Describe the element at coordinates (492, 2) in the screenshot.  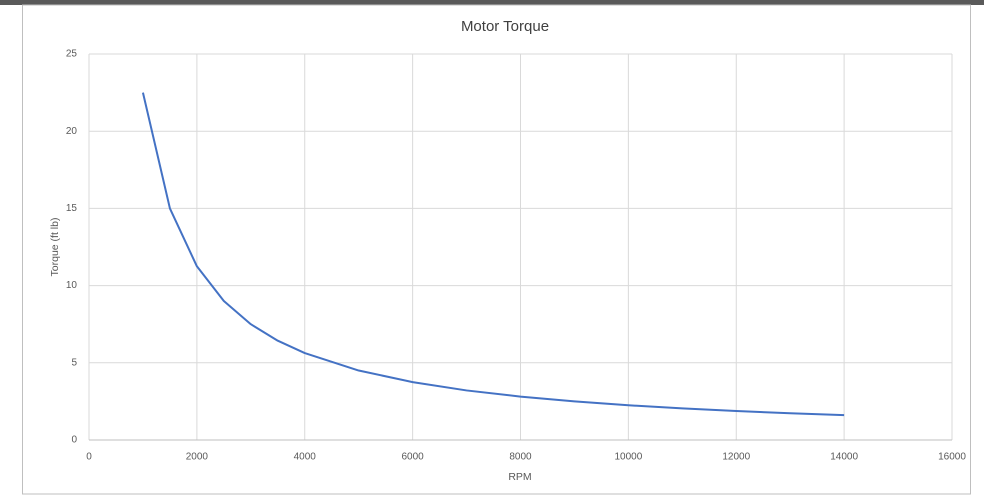
I see `top-strip` at that location.